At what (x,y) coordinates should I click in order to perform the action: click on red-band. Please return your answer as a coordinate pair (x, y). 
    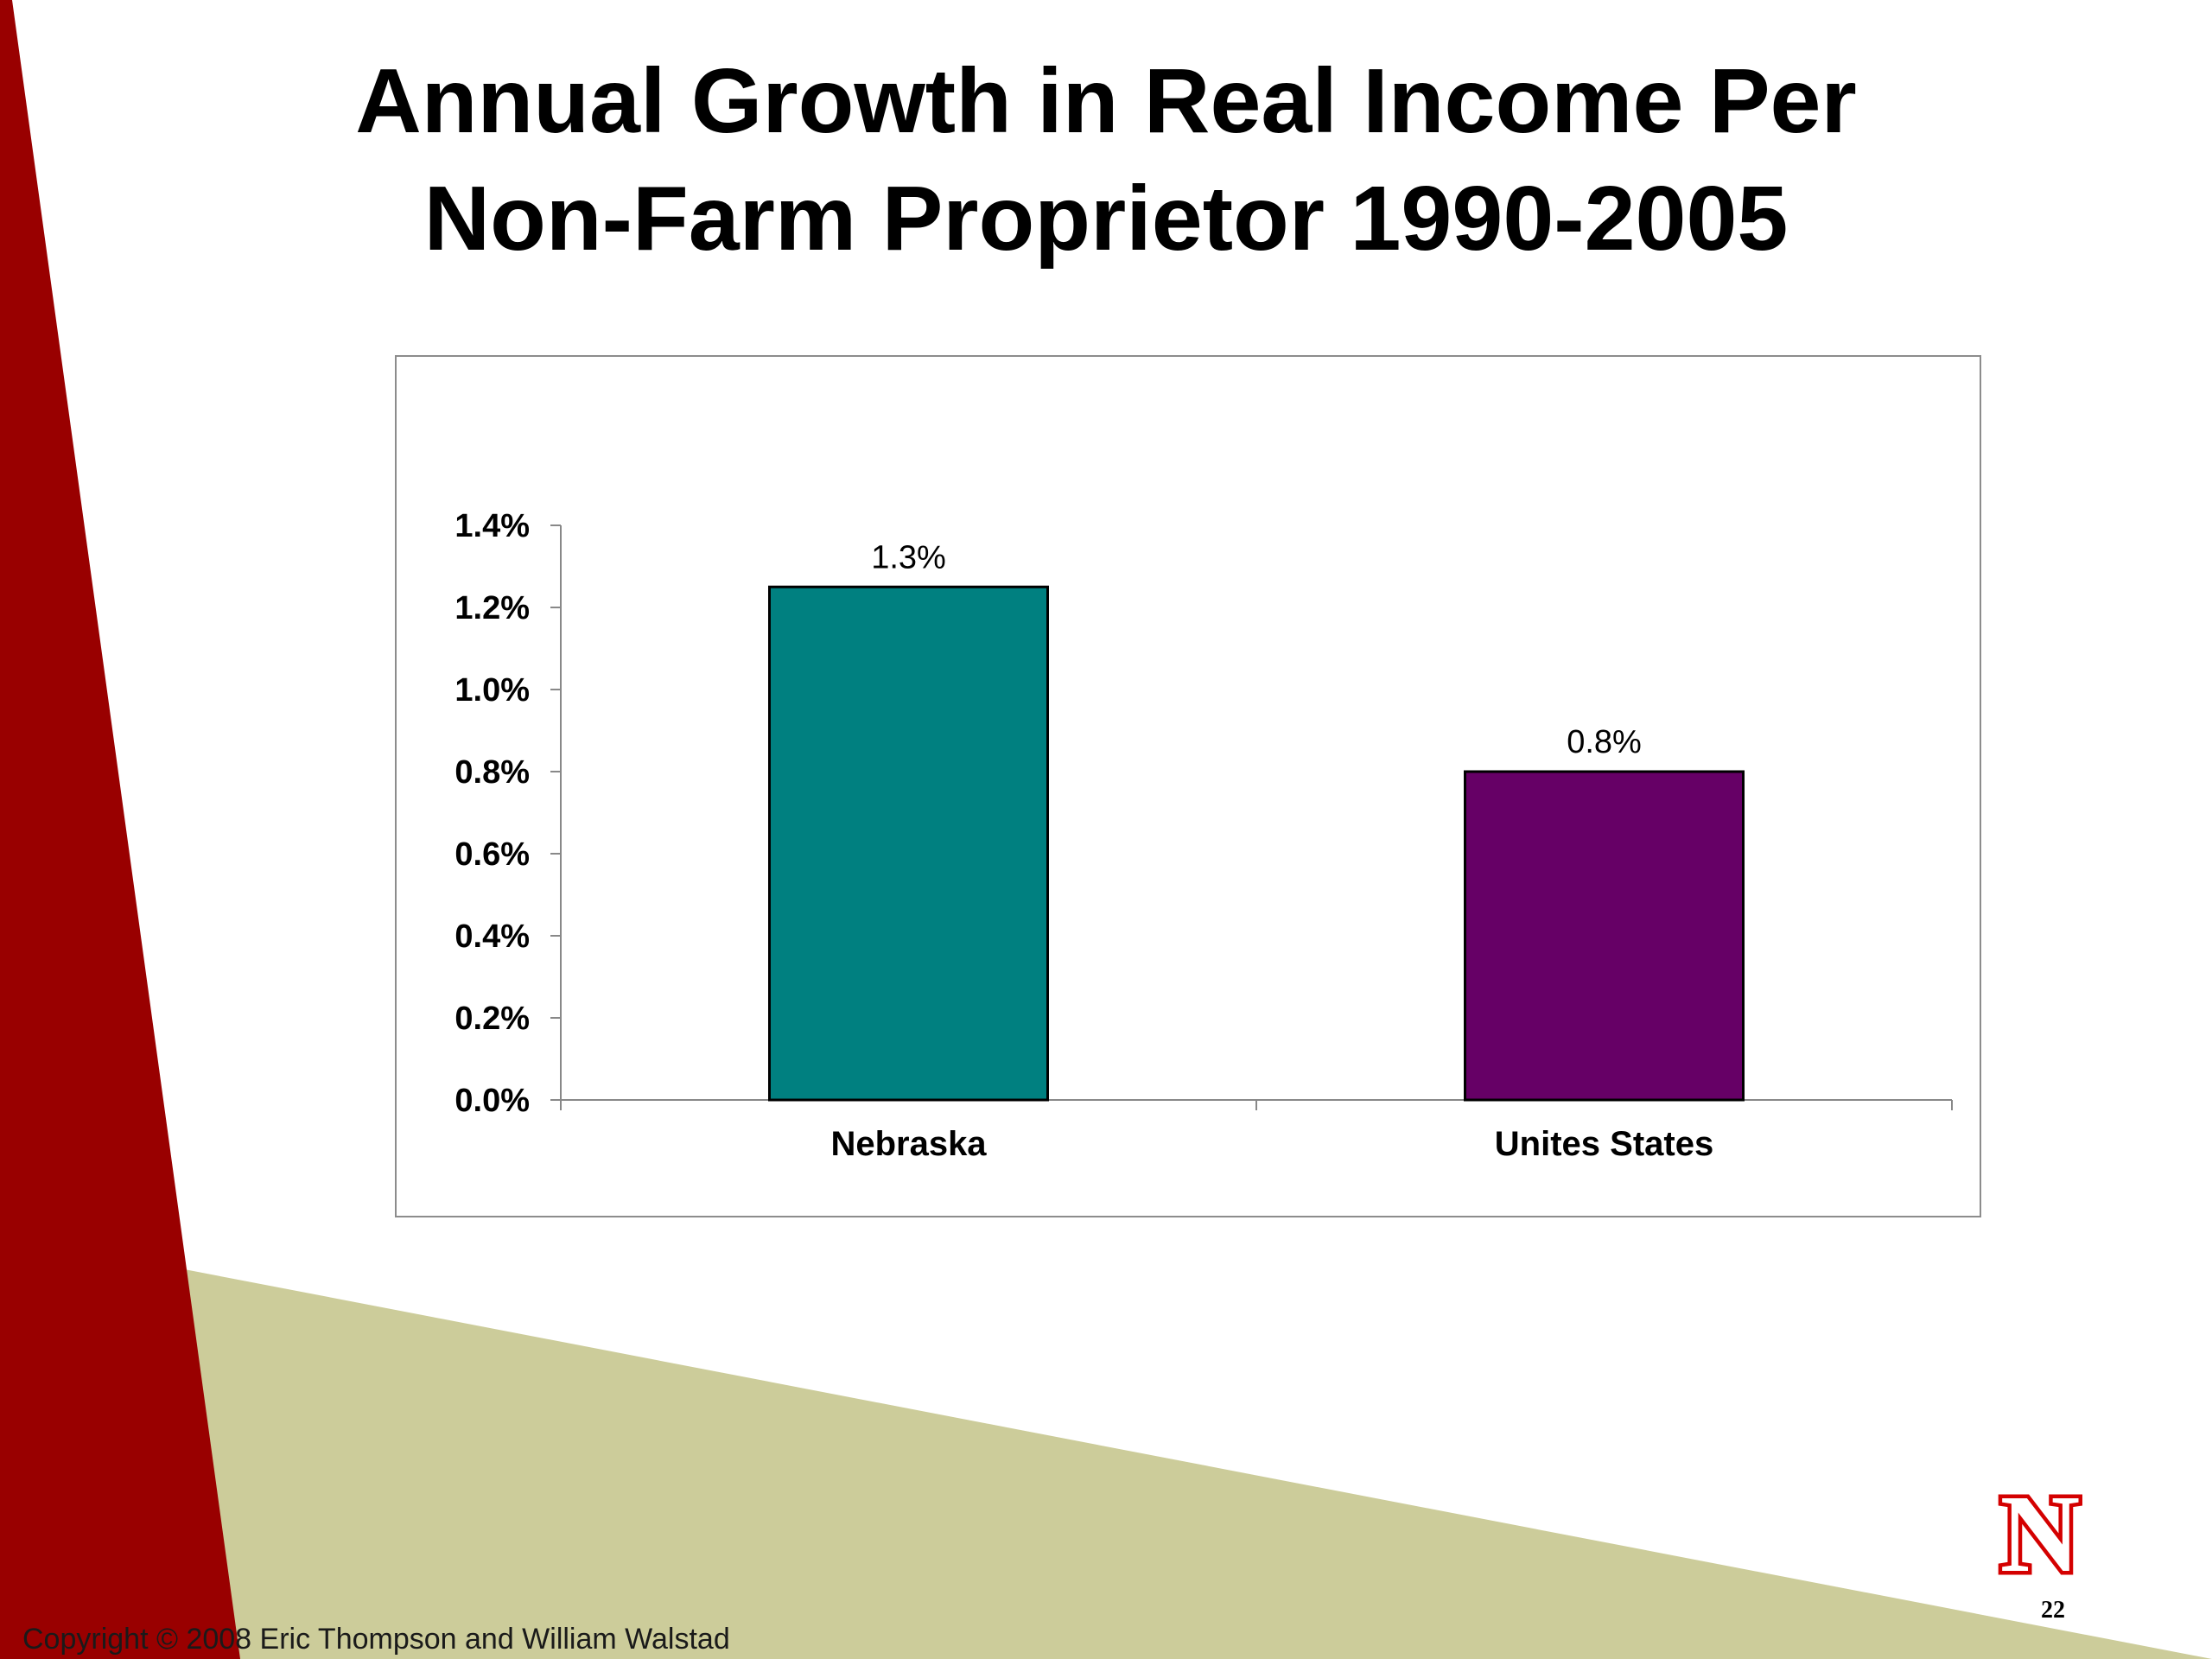
    Looking at the image, I should click on (120, 829).